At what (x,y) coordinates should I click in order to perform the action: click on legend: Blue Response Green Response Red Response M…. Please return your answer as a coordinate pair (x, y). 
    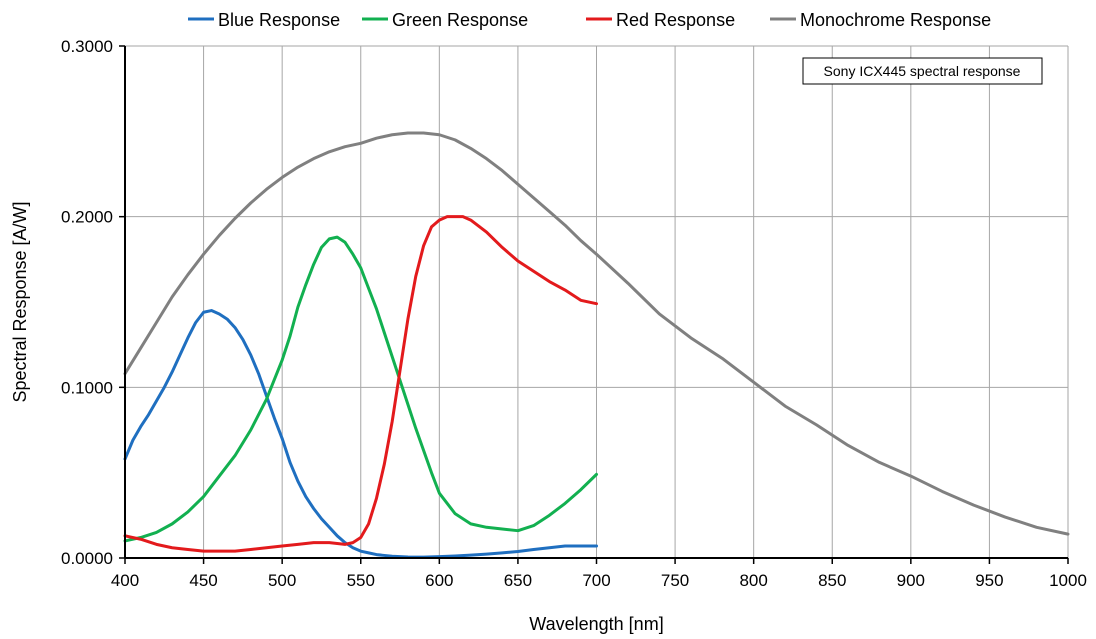
    Looking at the image, I should click on (589, 20).